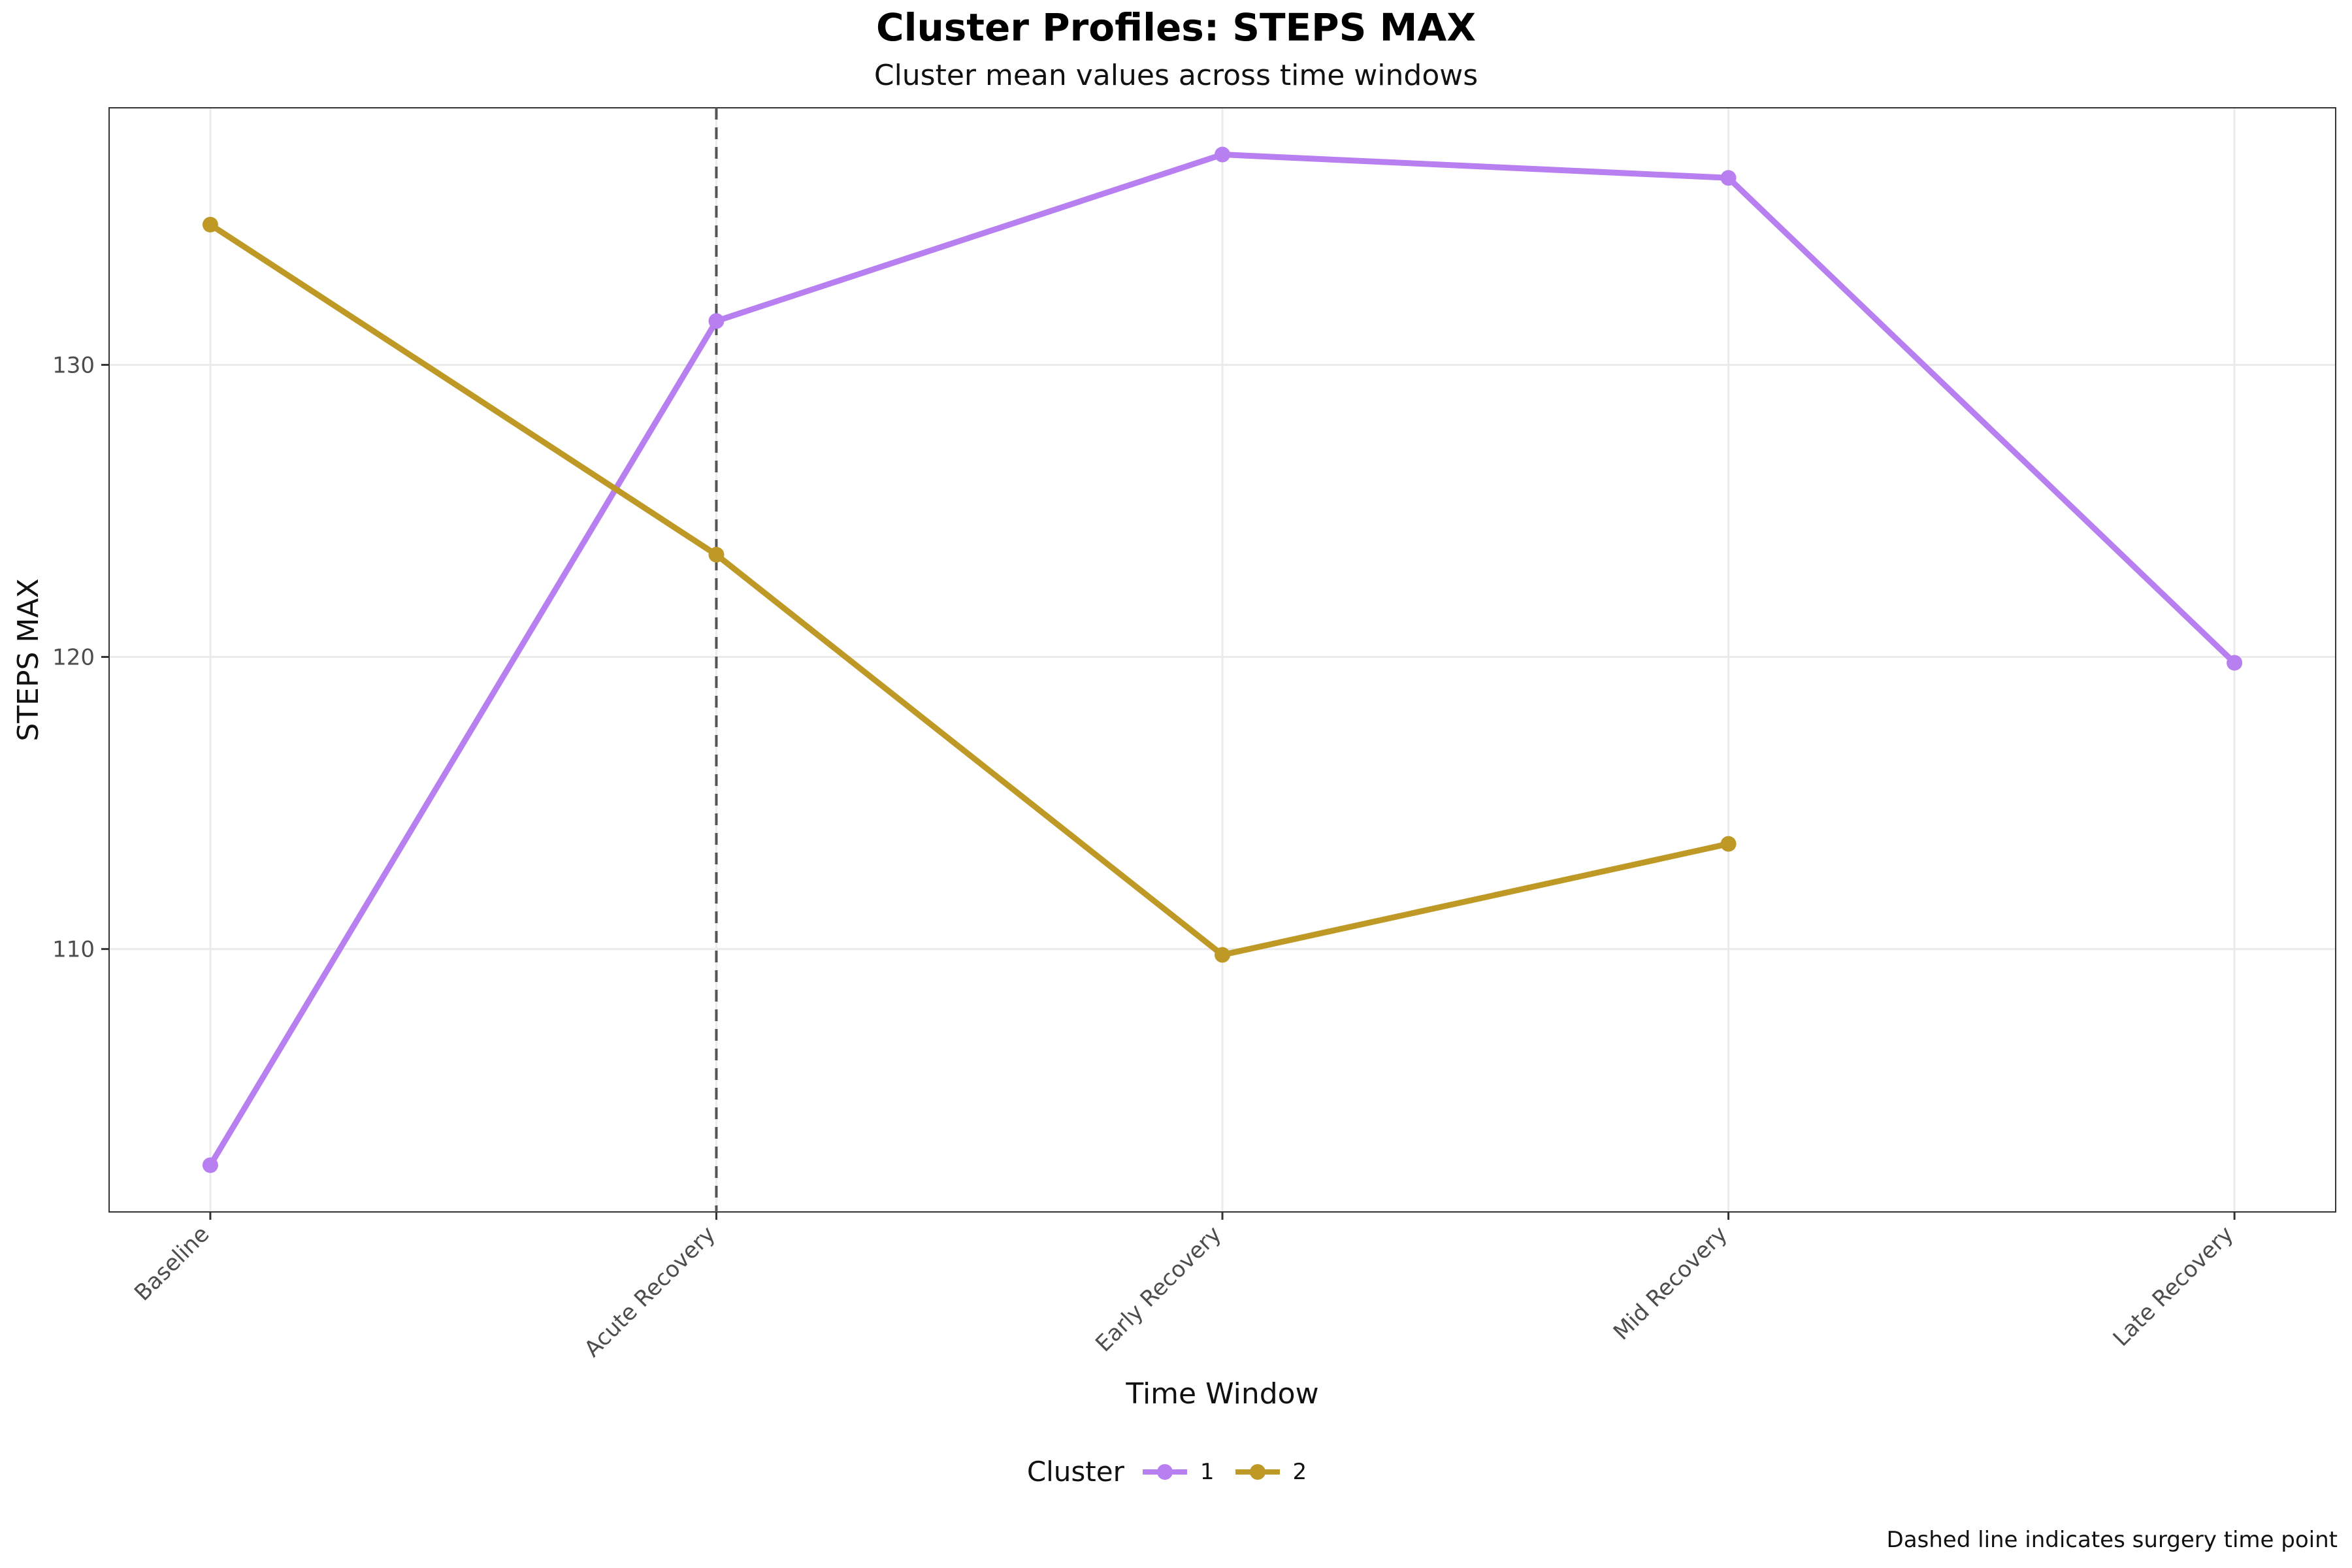 The width and height of the screenshot is (2352, 1568). What do you see at coordinates (73, 365) in the screenshot?
I see `y-tick-label: 130` at bounding box center [73, 365].